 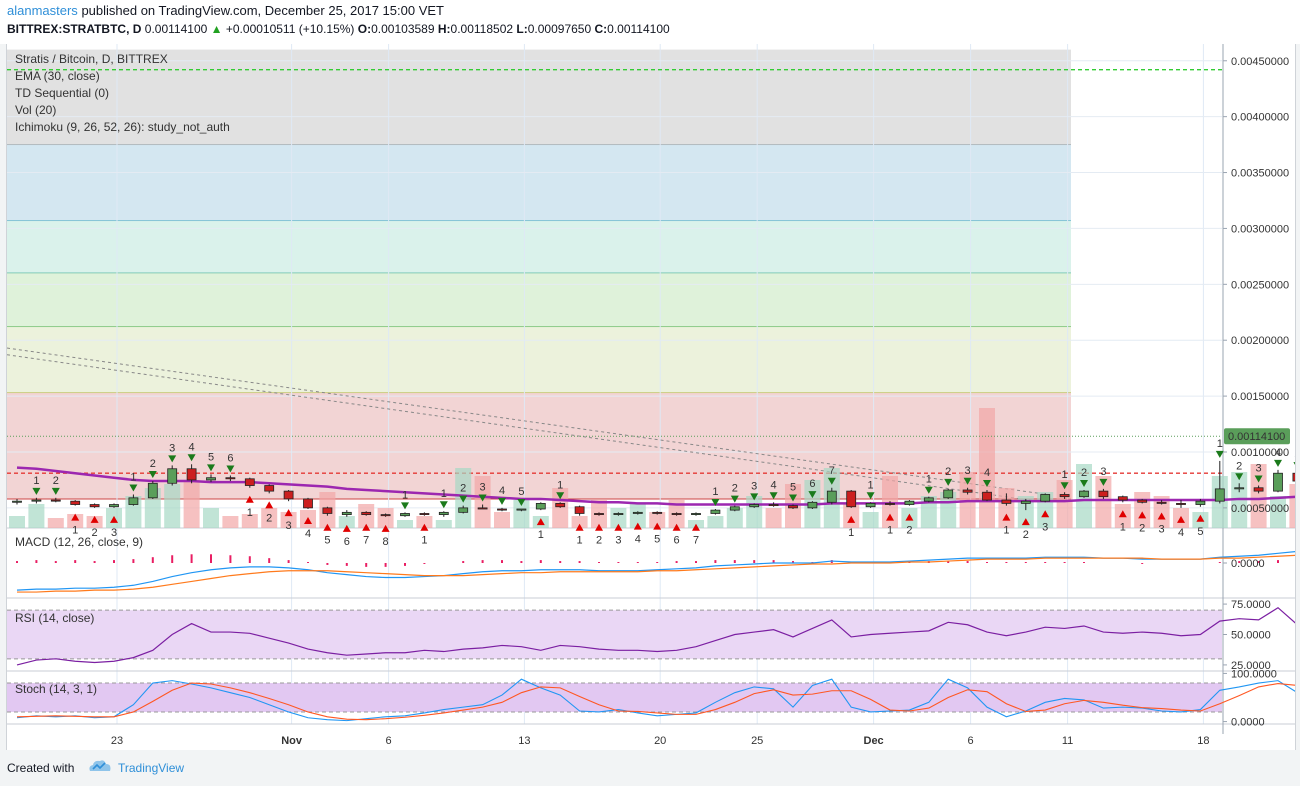 What do you see at coordinates (757, 741) in the screenshot?
I see `time-tick-label: 25` at bounding box center [757, 741].